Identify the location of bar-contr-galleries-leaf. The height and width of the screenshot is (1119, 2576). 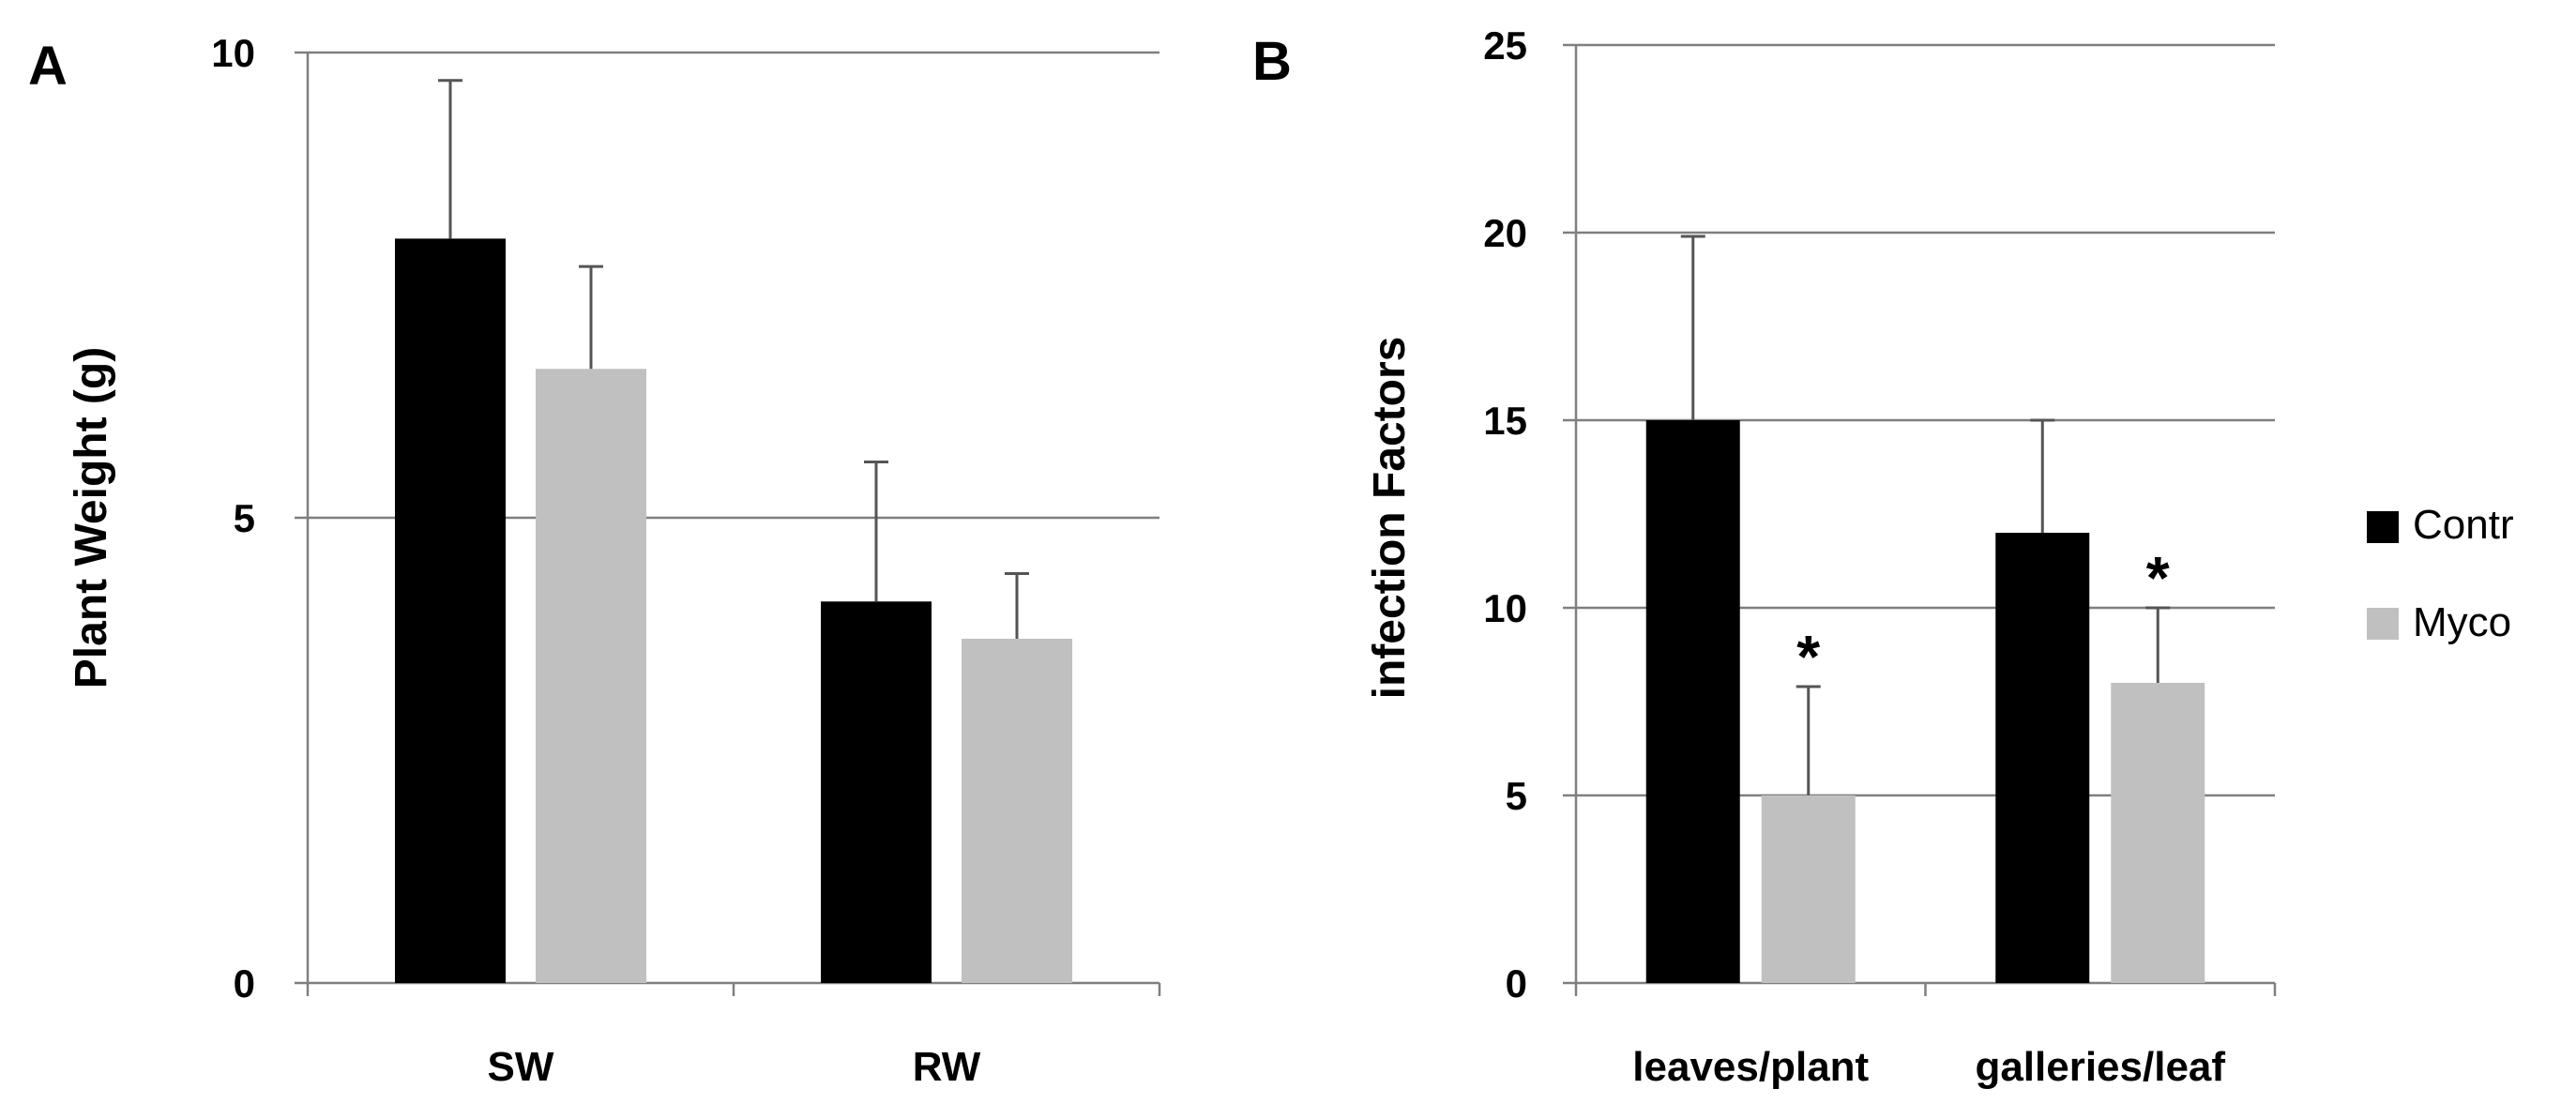
(2042, 758).